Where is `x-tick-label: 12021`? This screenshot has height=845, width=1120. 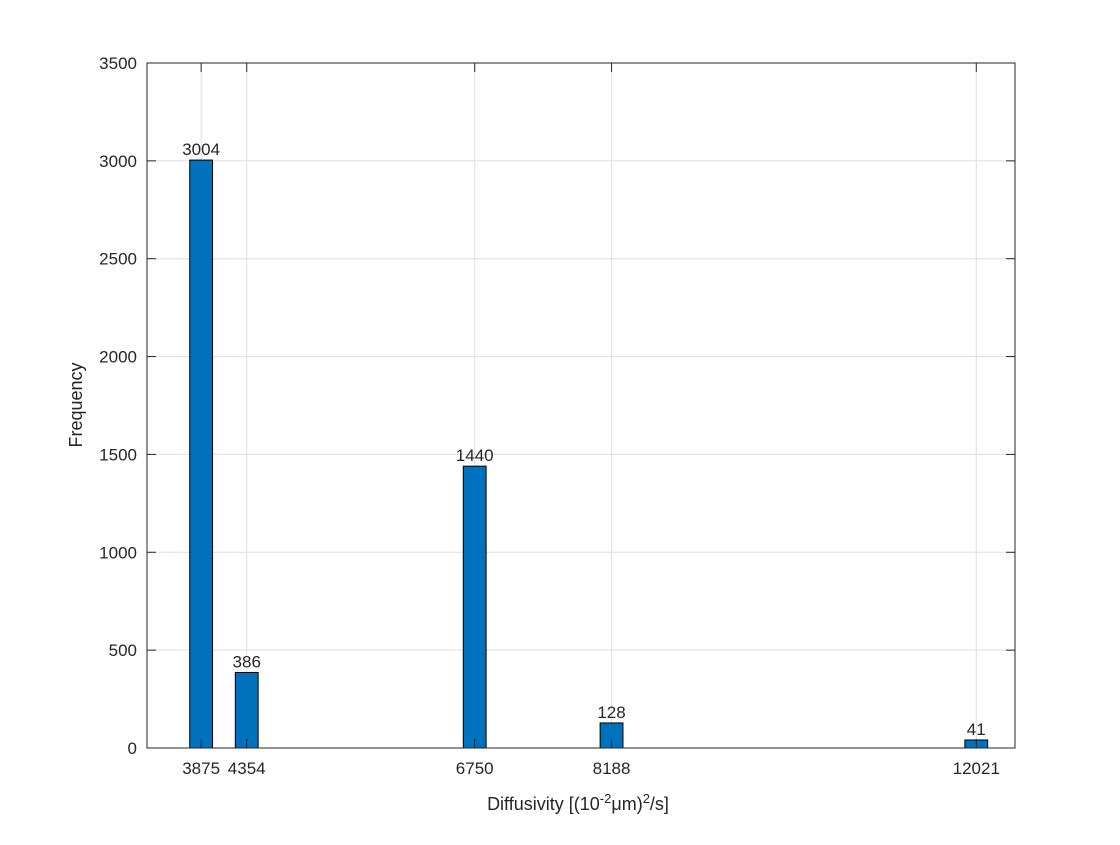 x-tick-label: 12021 is located at coordinates (976, 768).